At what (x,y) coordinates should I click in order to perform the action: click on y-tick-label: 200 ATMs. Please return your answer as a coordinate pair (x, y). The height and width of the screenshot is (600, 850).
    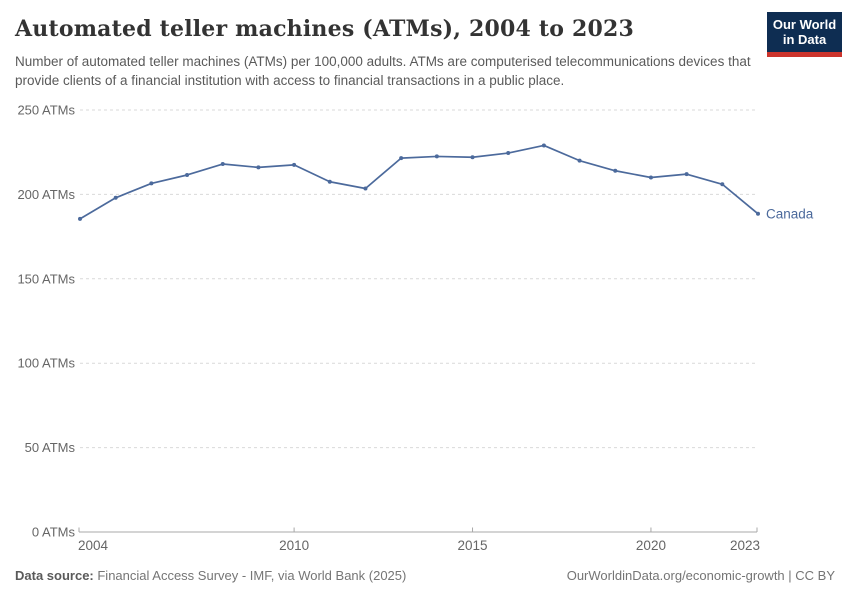
    Looking at the image, I should click on (46, 194).